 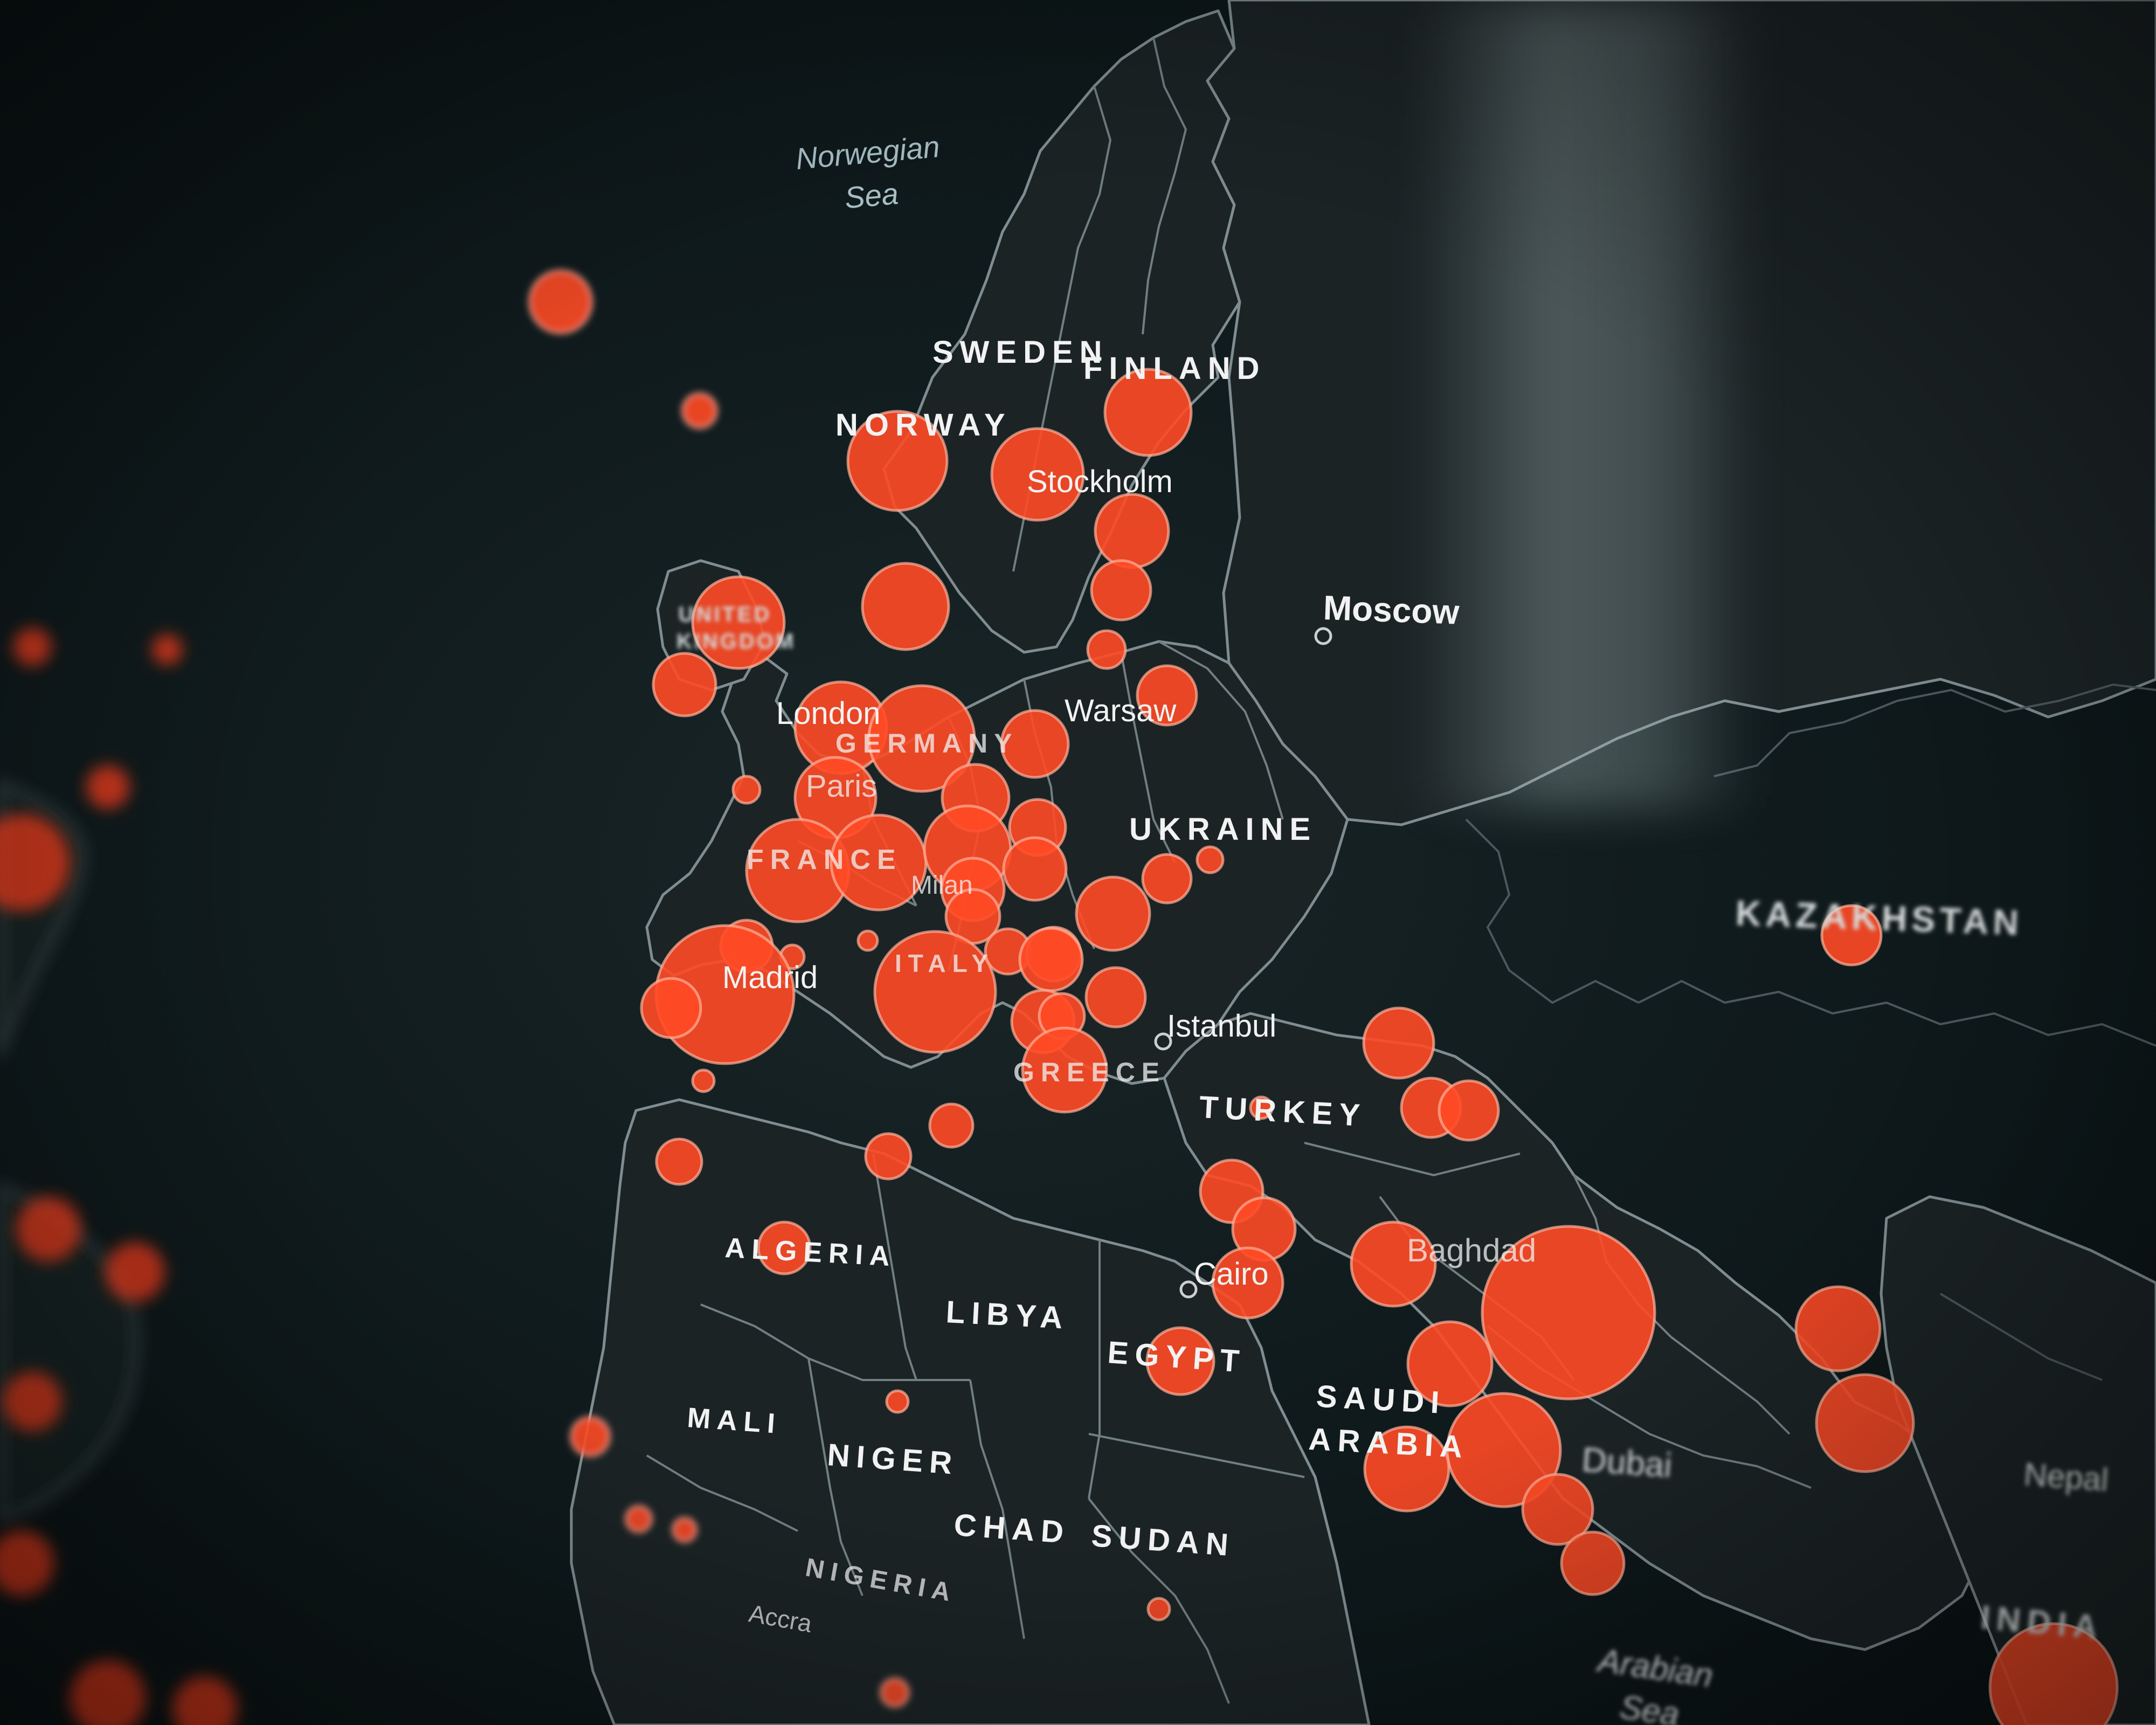 I want to click on scandinavia-landmass, so click(x=1061, y=332).